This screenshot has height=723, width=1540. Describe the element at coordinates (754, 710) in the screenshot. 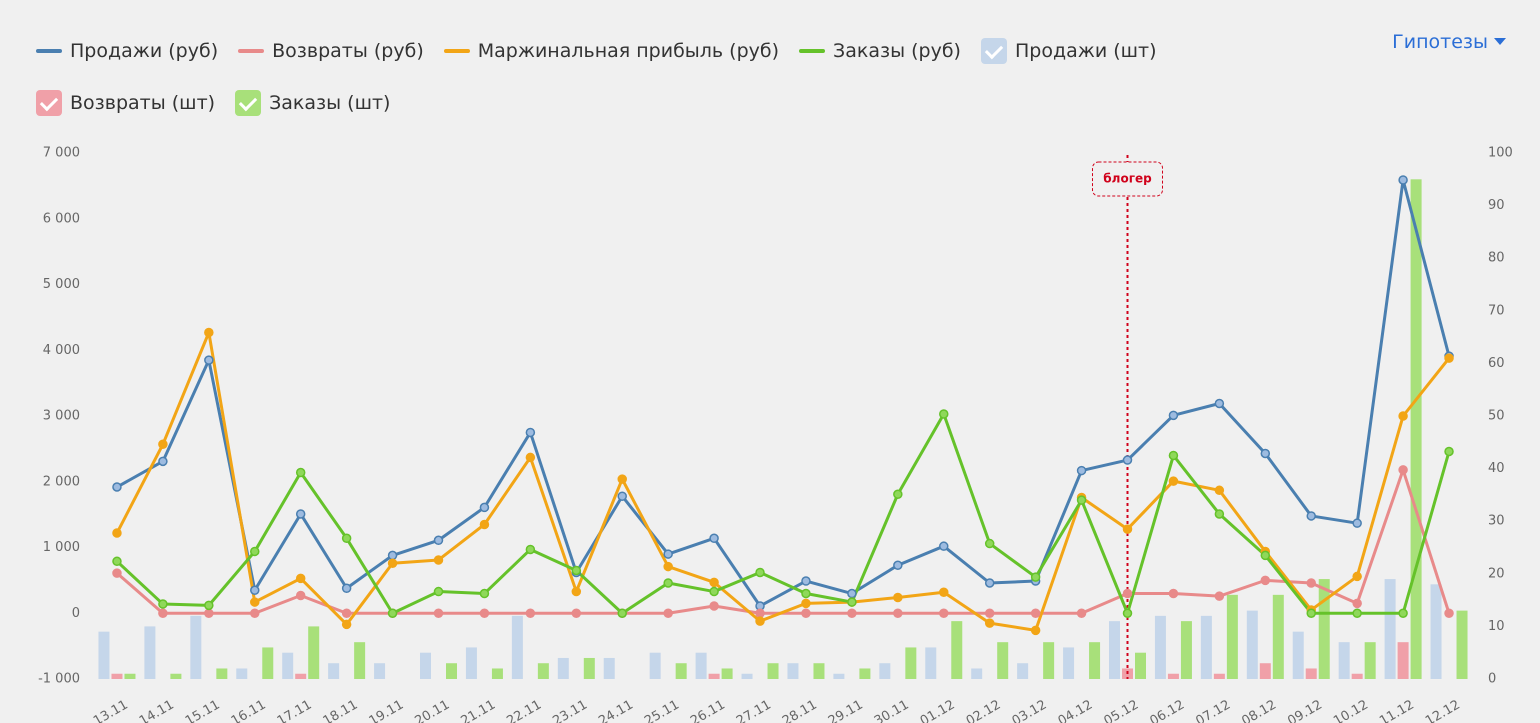

I see `x-tick-label: 27.11` at that location.